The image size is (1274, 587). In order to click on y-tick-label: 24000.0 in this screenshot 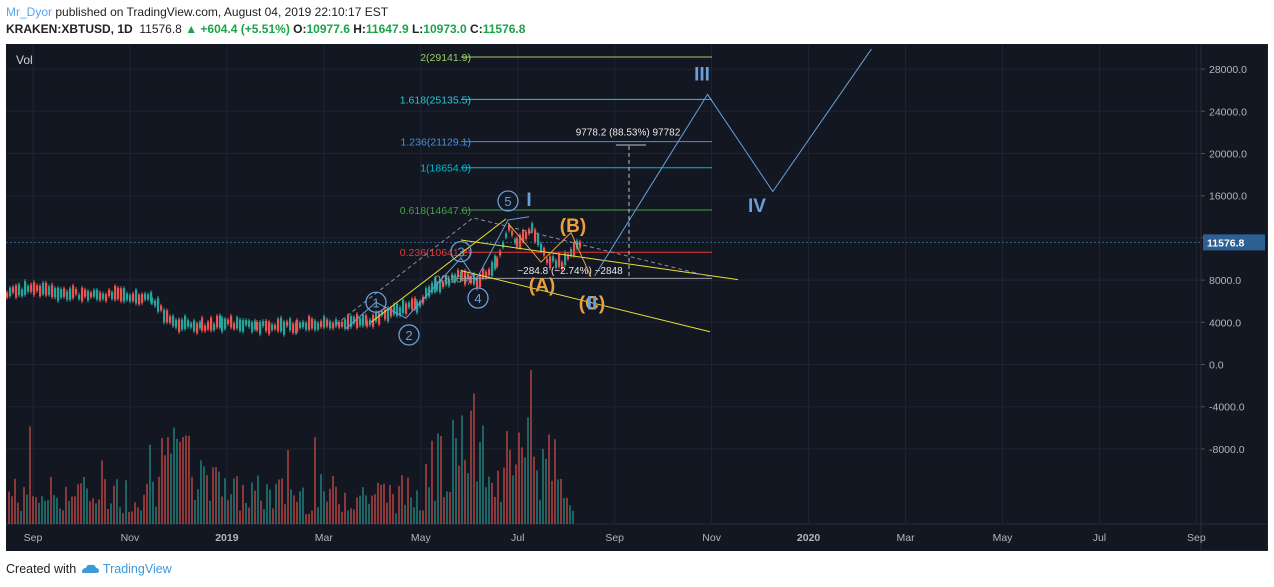, I will do `click(1228, 112)`.